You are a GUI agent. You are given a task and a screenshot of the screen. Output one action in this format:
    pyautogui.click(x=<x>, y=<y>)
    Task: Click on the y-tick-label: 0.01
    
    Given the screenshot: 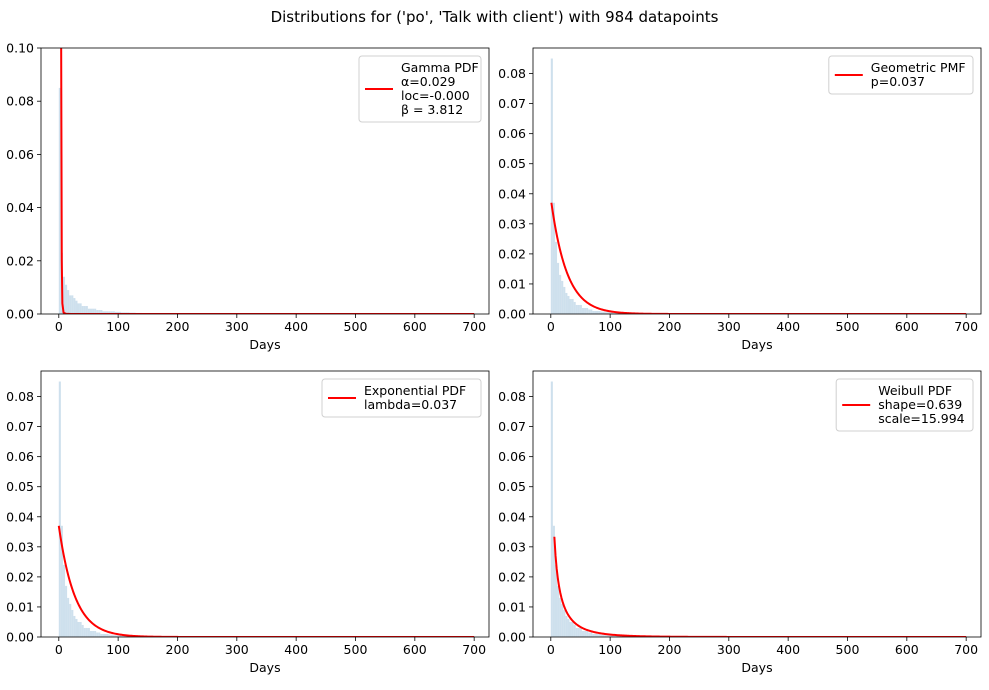 What is the action you would take?
    pyautogui.click(x=20, y=606)
    